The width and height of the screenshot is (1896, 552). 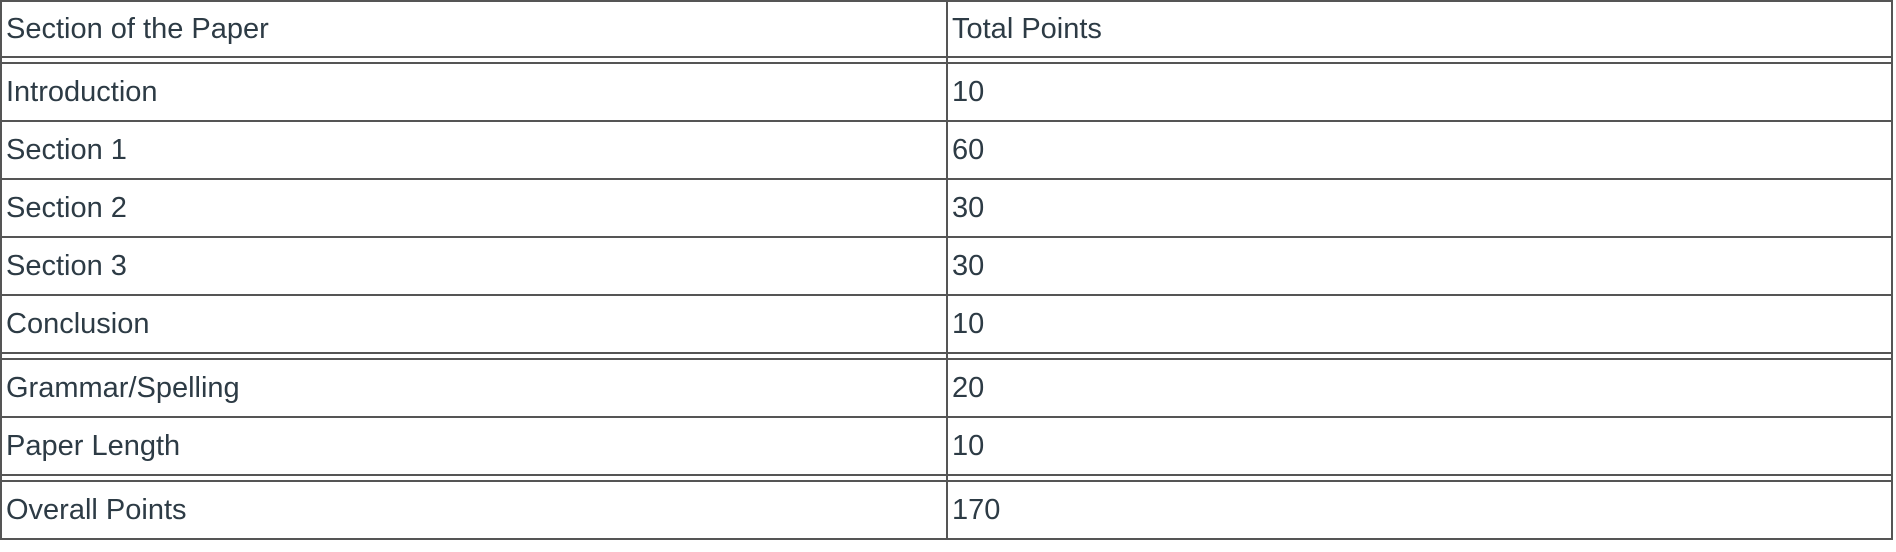 I want to click on total-label-cell: Overall Points, so click(x=474, y=510).